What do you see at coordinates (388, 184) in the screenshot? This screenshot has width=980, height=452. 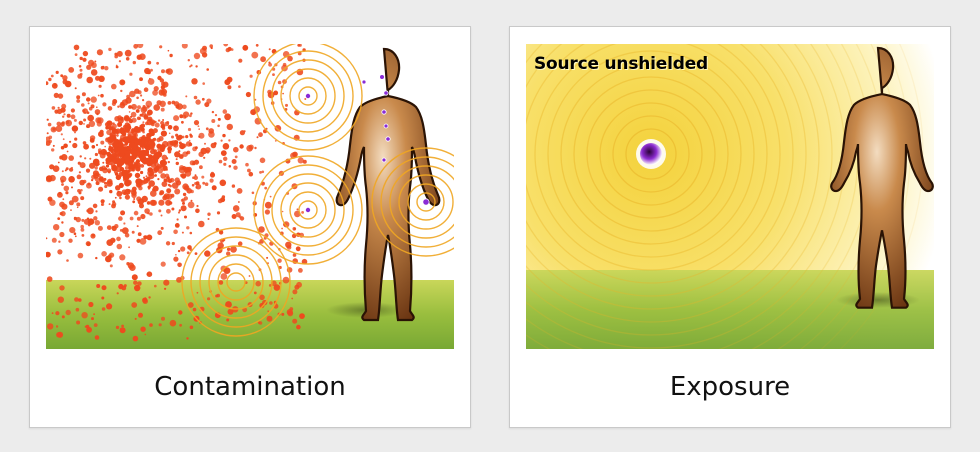 I see `human-figure-icon` at bounding box center [388, 184].